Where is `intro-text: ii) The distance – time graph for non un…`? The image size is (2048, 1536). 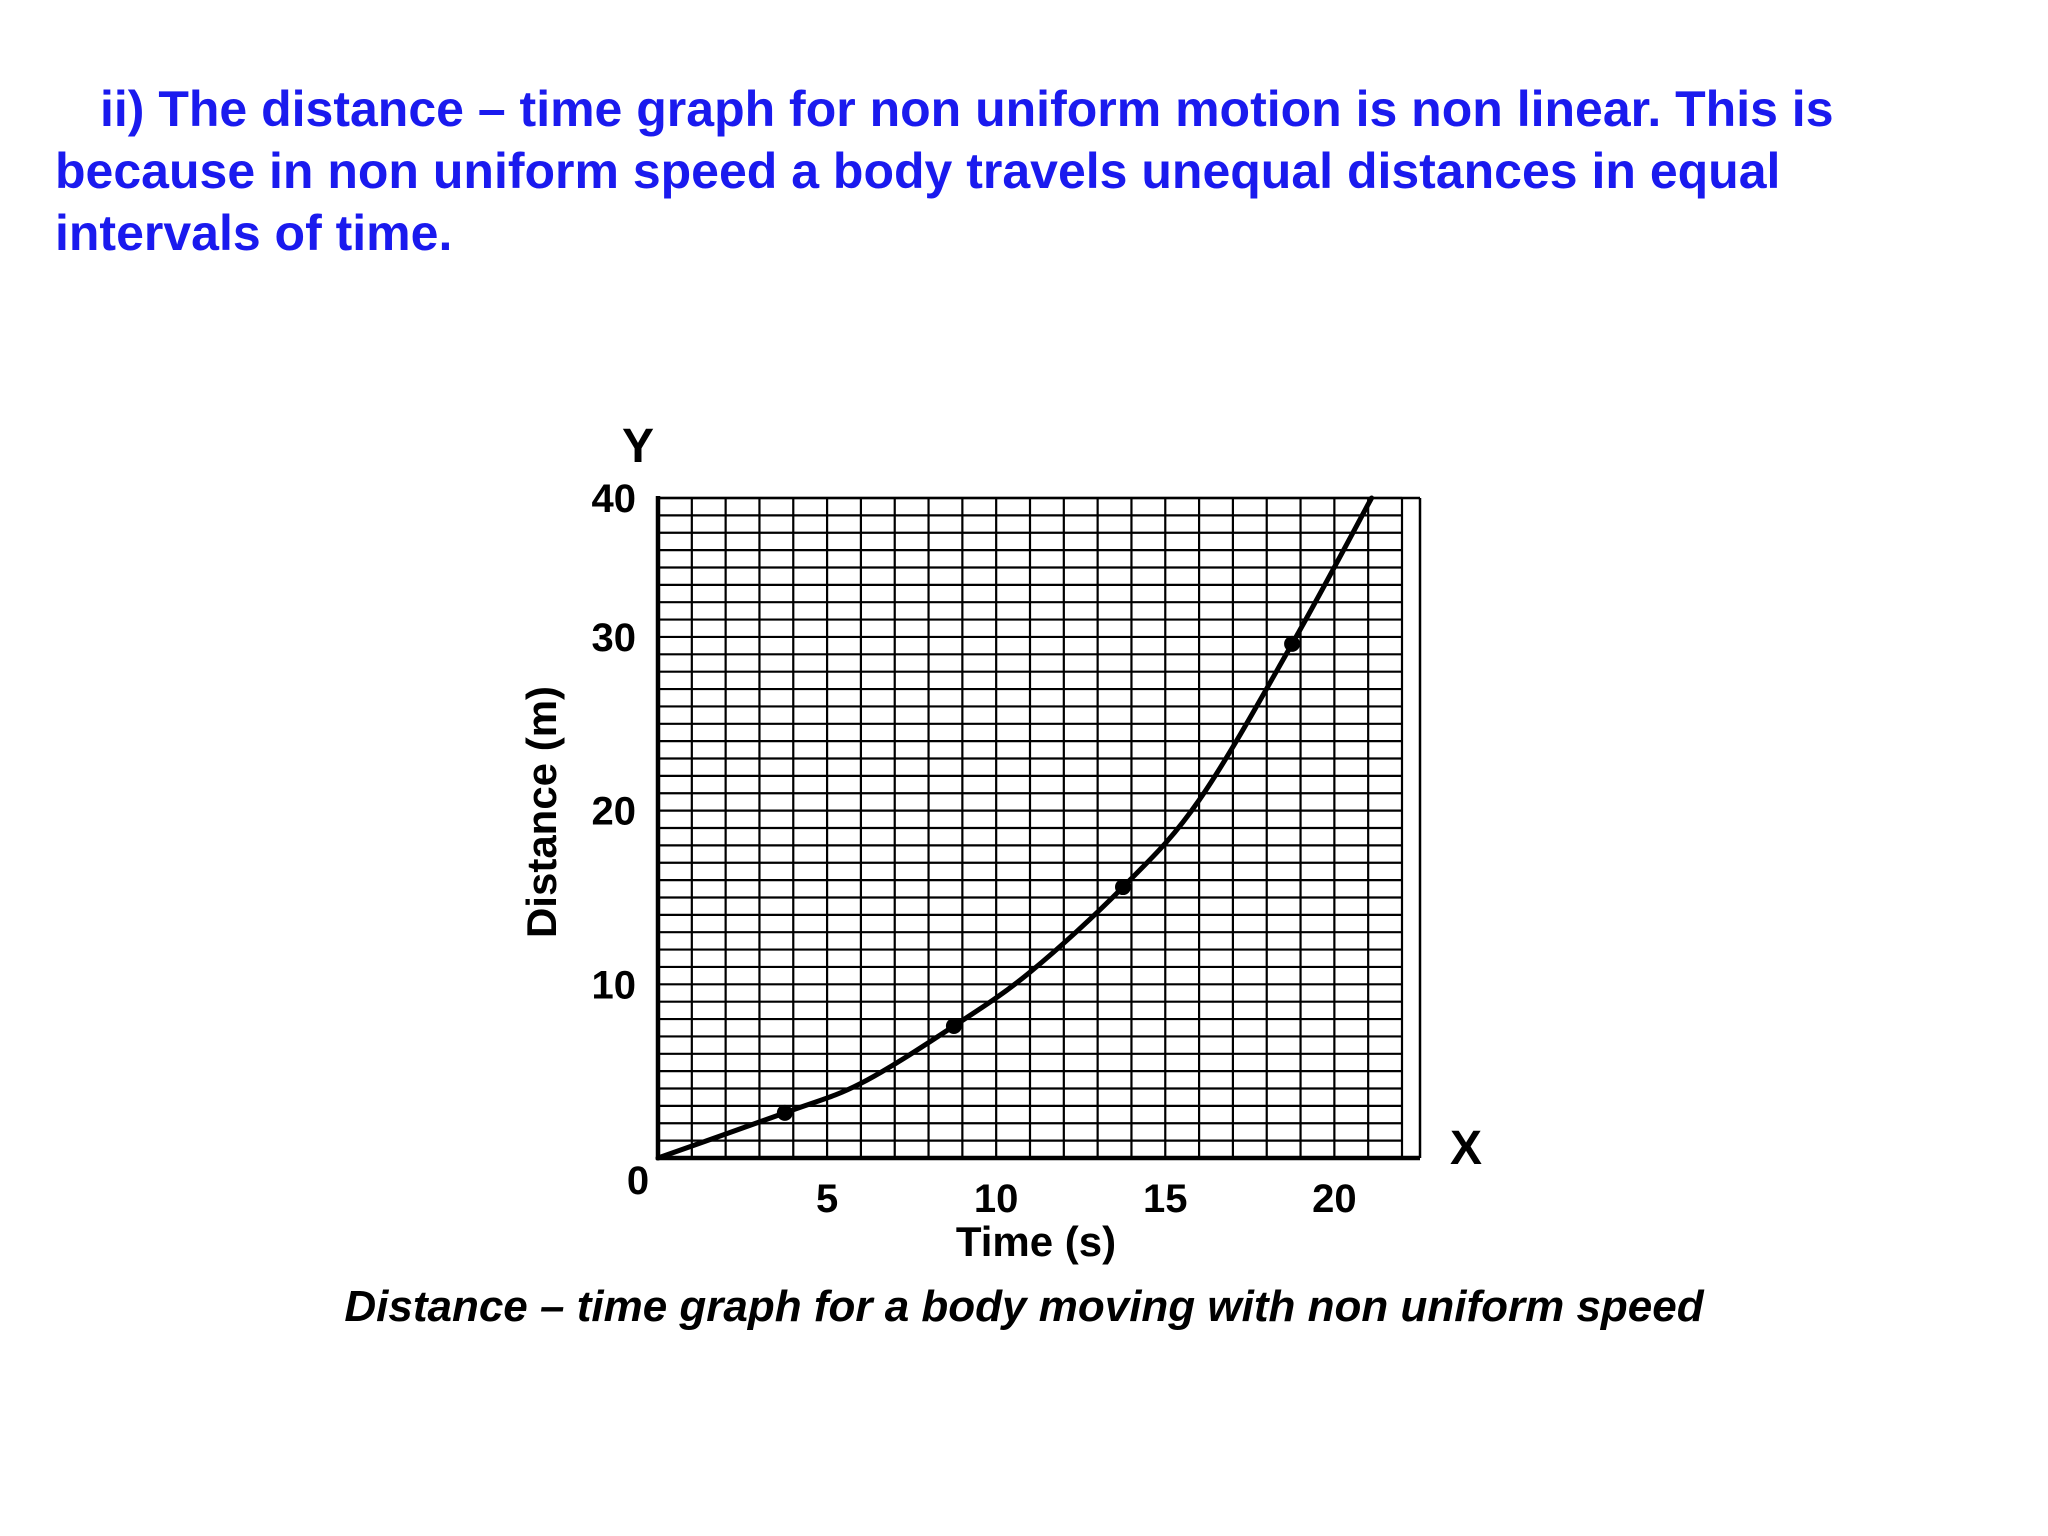
intro-text: ii) The distance – time graph for non un… is located at coordinates (944, 171).